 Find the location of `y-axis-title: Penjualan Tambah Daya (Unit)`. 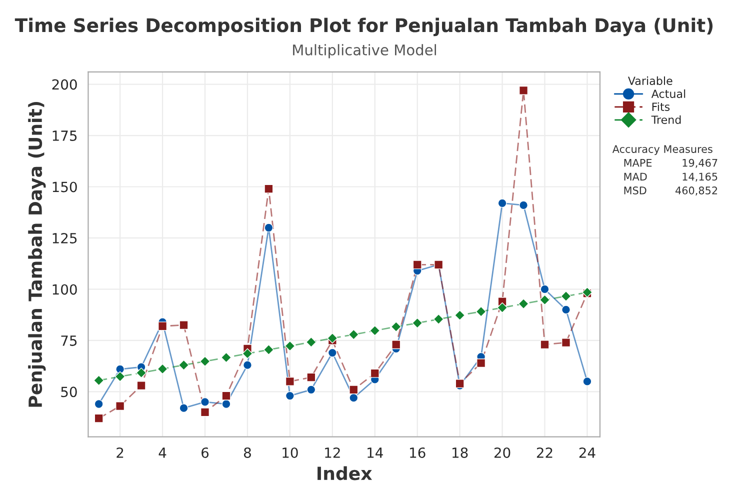

y-axis-title: Penjualan Tambah Daya (Unit) is located at coordinates (37, 254).